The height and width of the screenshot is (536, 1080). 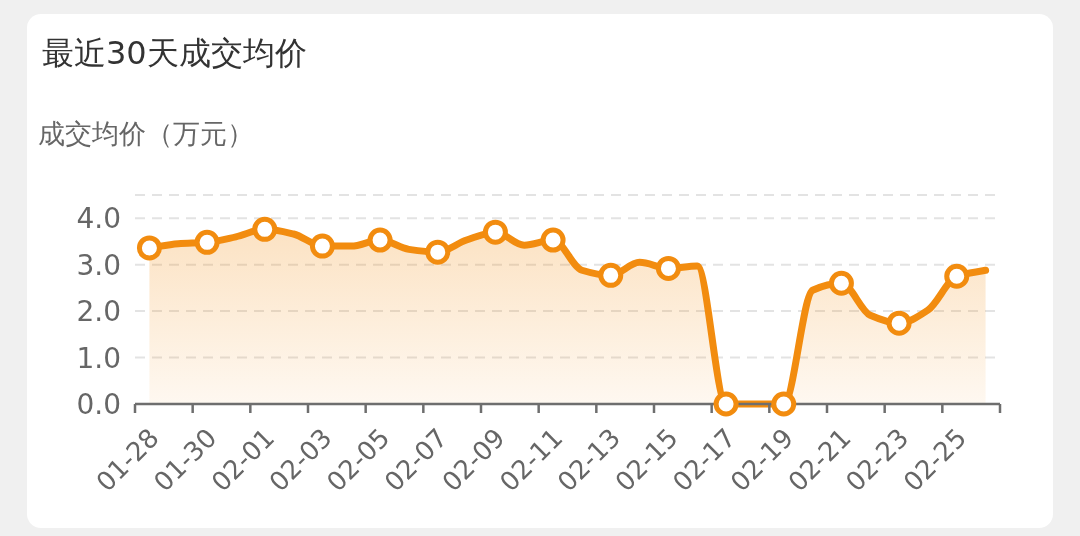 I want to click on y-tick-label: 0.0, so click(x=98, y=404).